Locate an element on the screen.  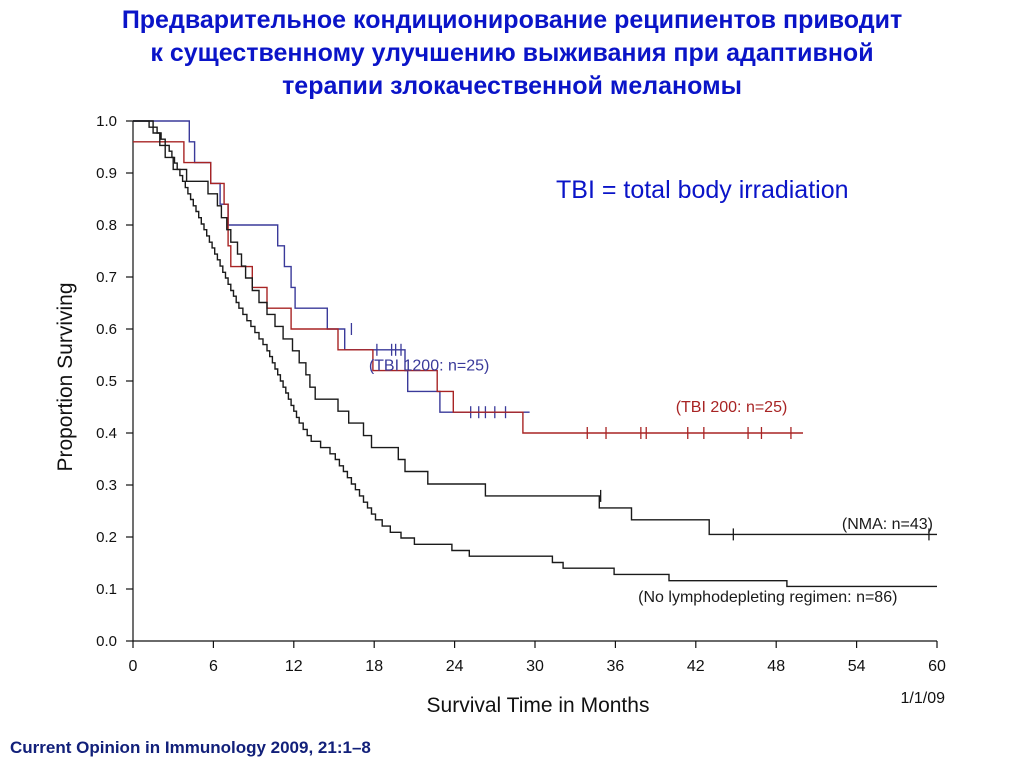
x-tick-label: 60 is located at coordinates (937, 666).